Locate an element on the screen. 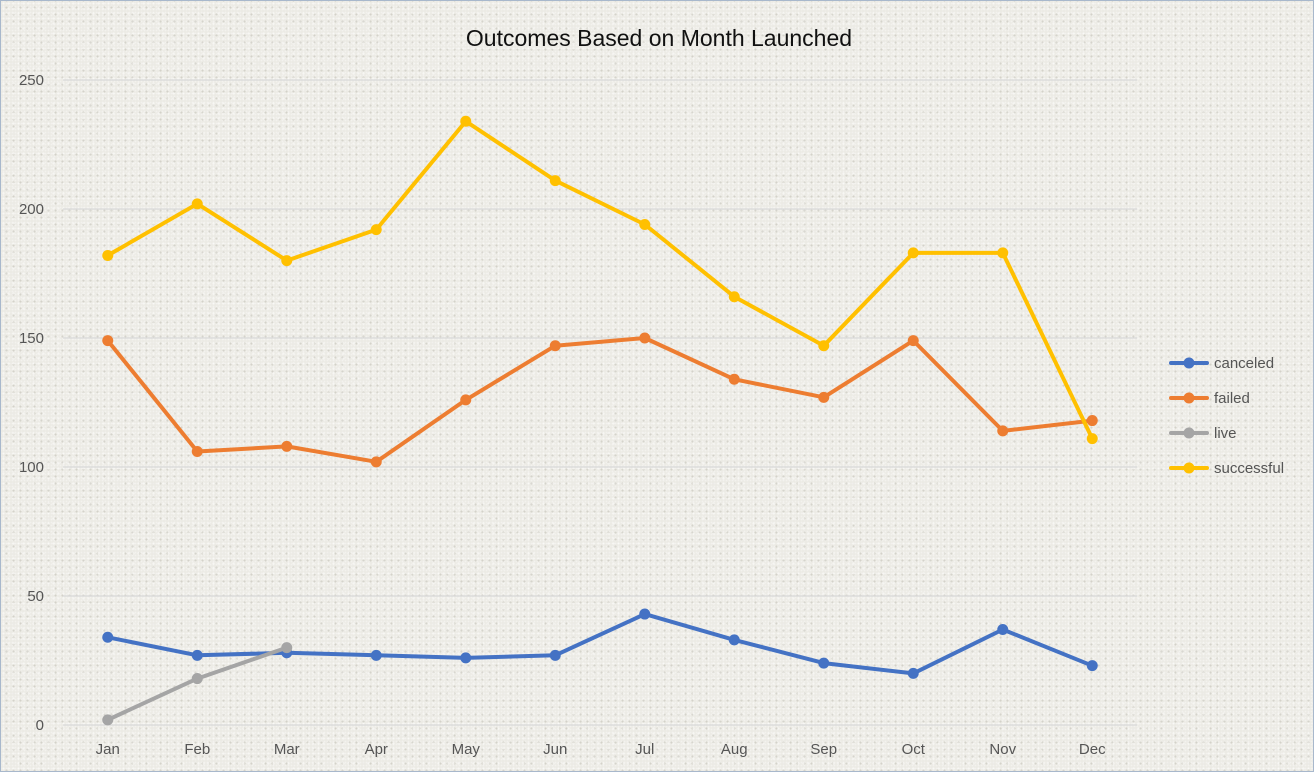 This screenshot has height=772, width=1314. y-tick-label: 0 is located at coordinates (40, 725).